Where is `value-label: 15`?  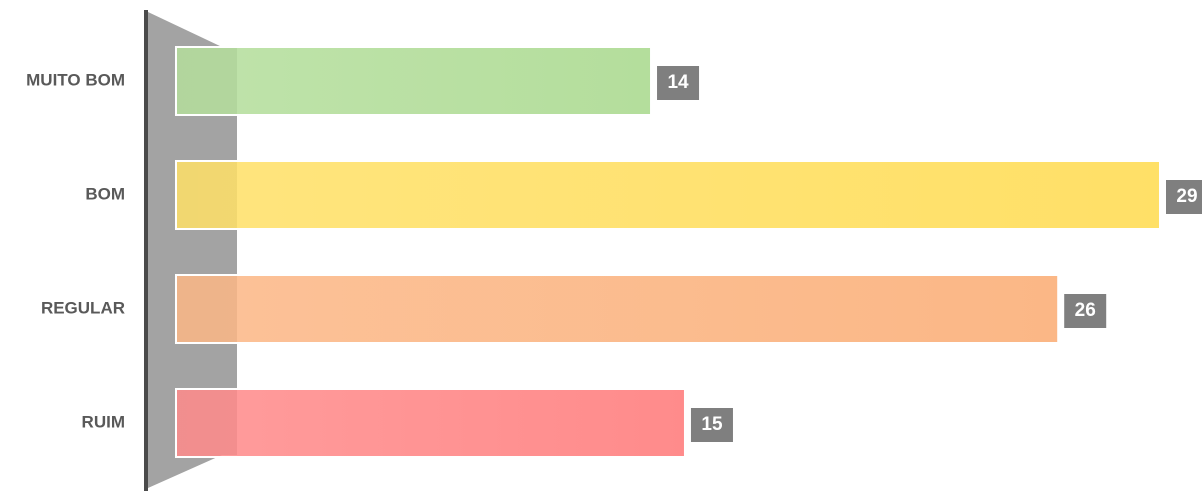 value-label: 15 is located at coordinates (712, 424).